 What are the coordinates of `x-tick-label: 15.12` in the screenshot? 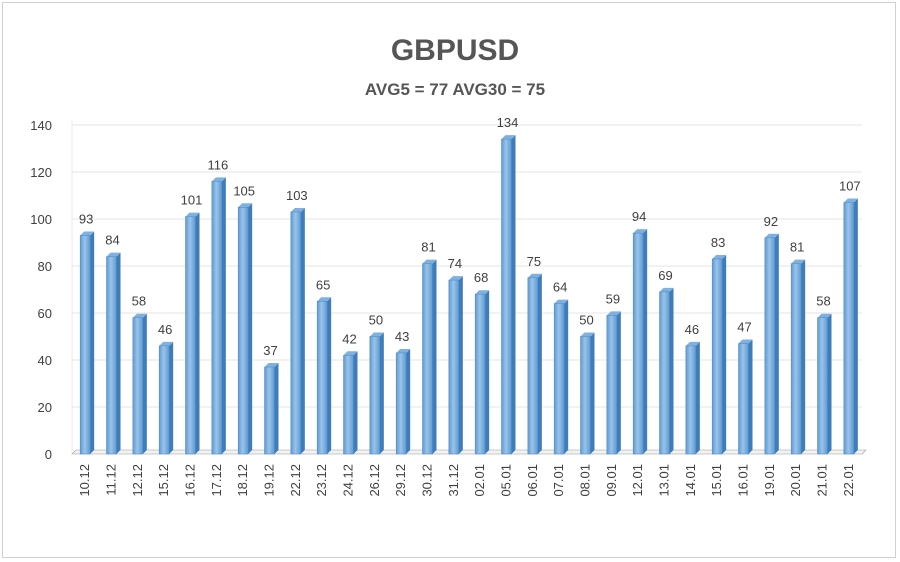 It's located at (163, 480).